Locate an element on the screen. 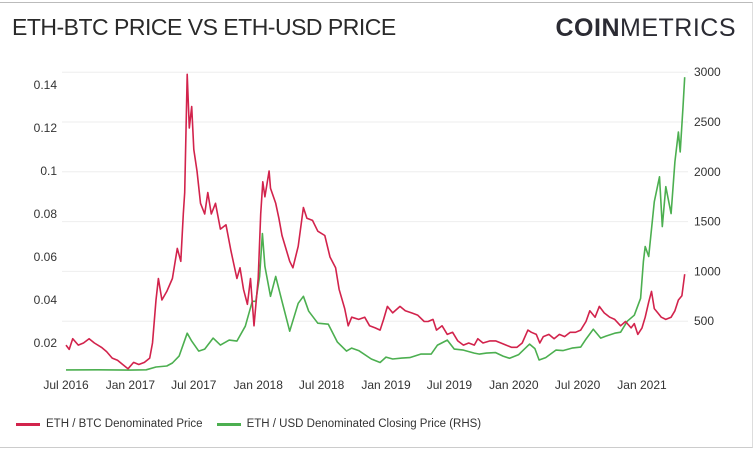 The image size is (754, 450). legend-item-eth-btc: ETH / BTC Denominated Price is located at coordinates (109, 424).